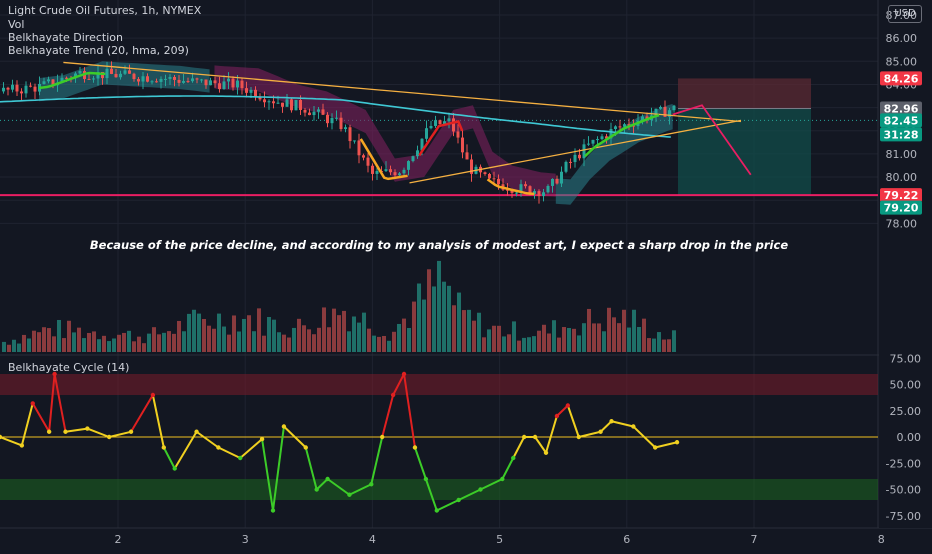 Image resolution: width=932 pixels, height=554 pixels. I want to click on price-tick-label: 80.00, so click(902, 177).